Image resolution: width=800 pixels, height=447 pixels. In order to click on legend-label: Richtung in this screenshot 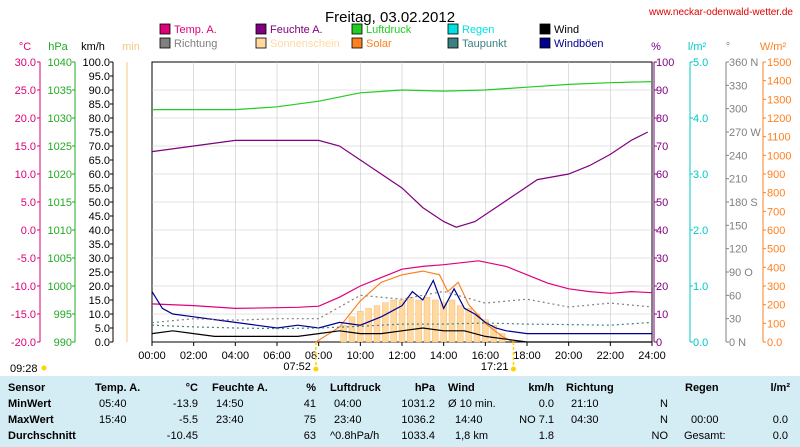, I will do `click(195, 44)`.